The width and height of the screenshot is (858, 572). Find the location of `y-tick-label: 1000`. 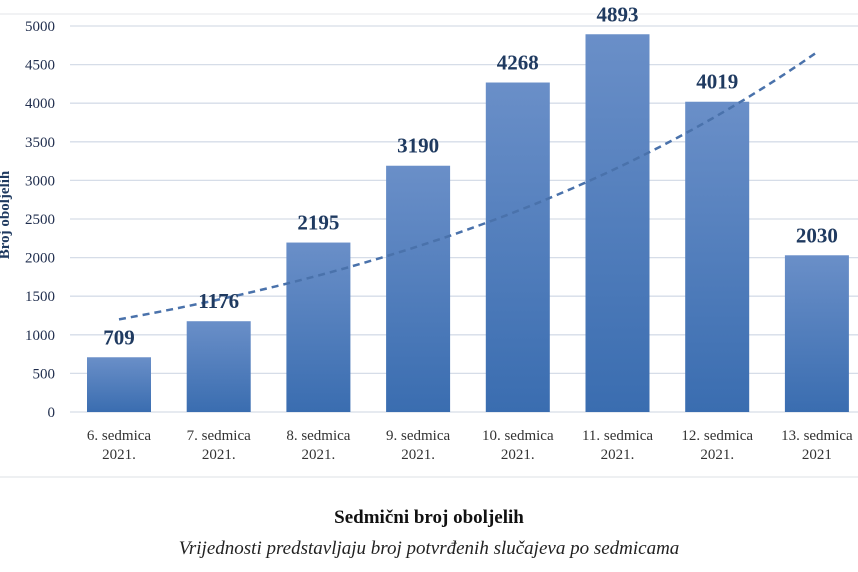

y-tick-label: 1000 is located at coordinates (40, 336).